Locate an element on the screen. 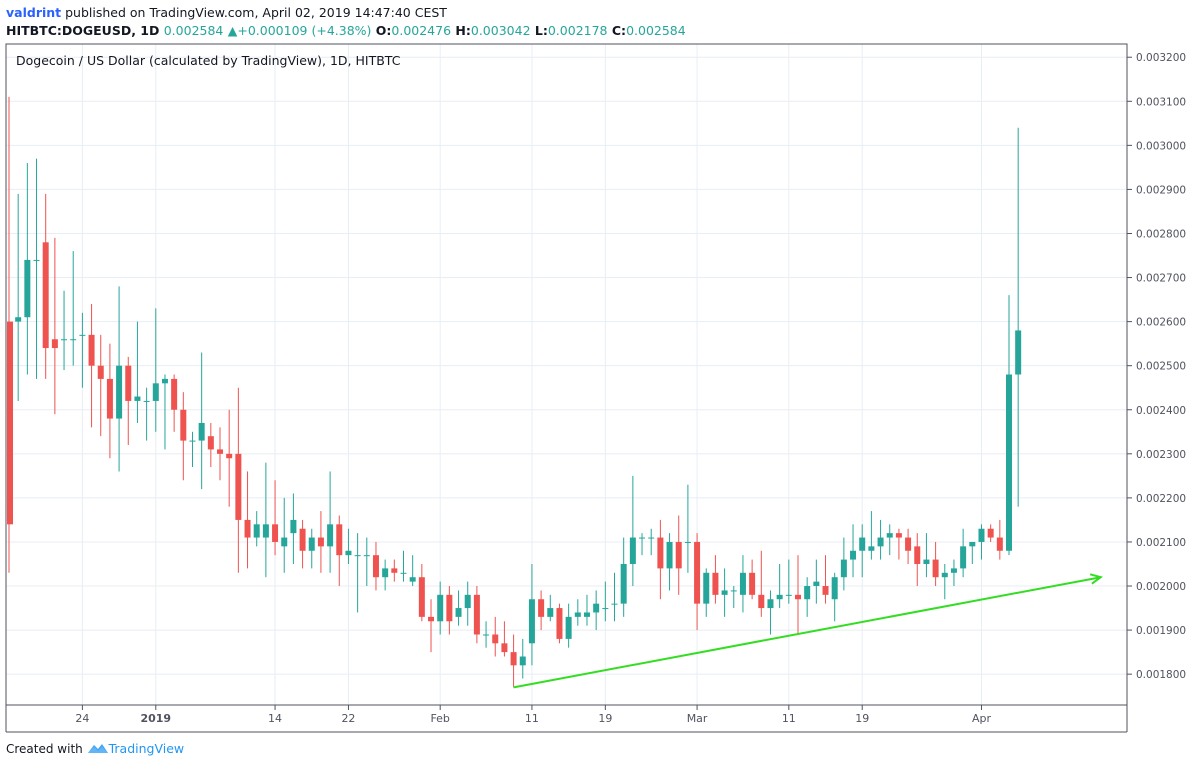  tradingview-brand: TradingView is located at coordinates (146, 748).